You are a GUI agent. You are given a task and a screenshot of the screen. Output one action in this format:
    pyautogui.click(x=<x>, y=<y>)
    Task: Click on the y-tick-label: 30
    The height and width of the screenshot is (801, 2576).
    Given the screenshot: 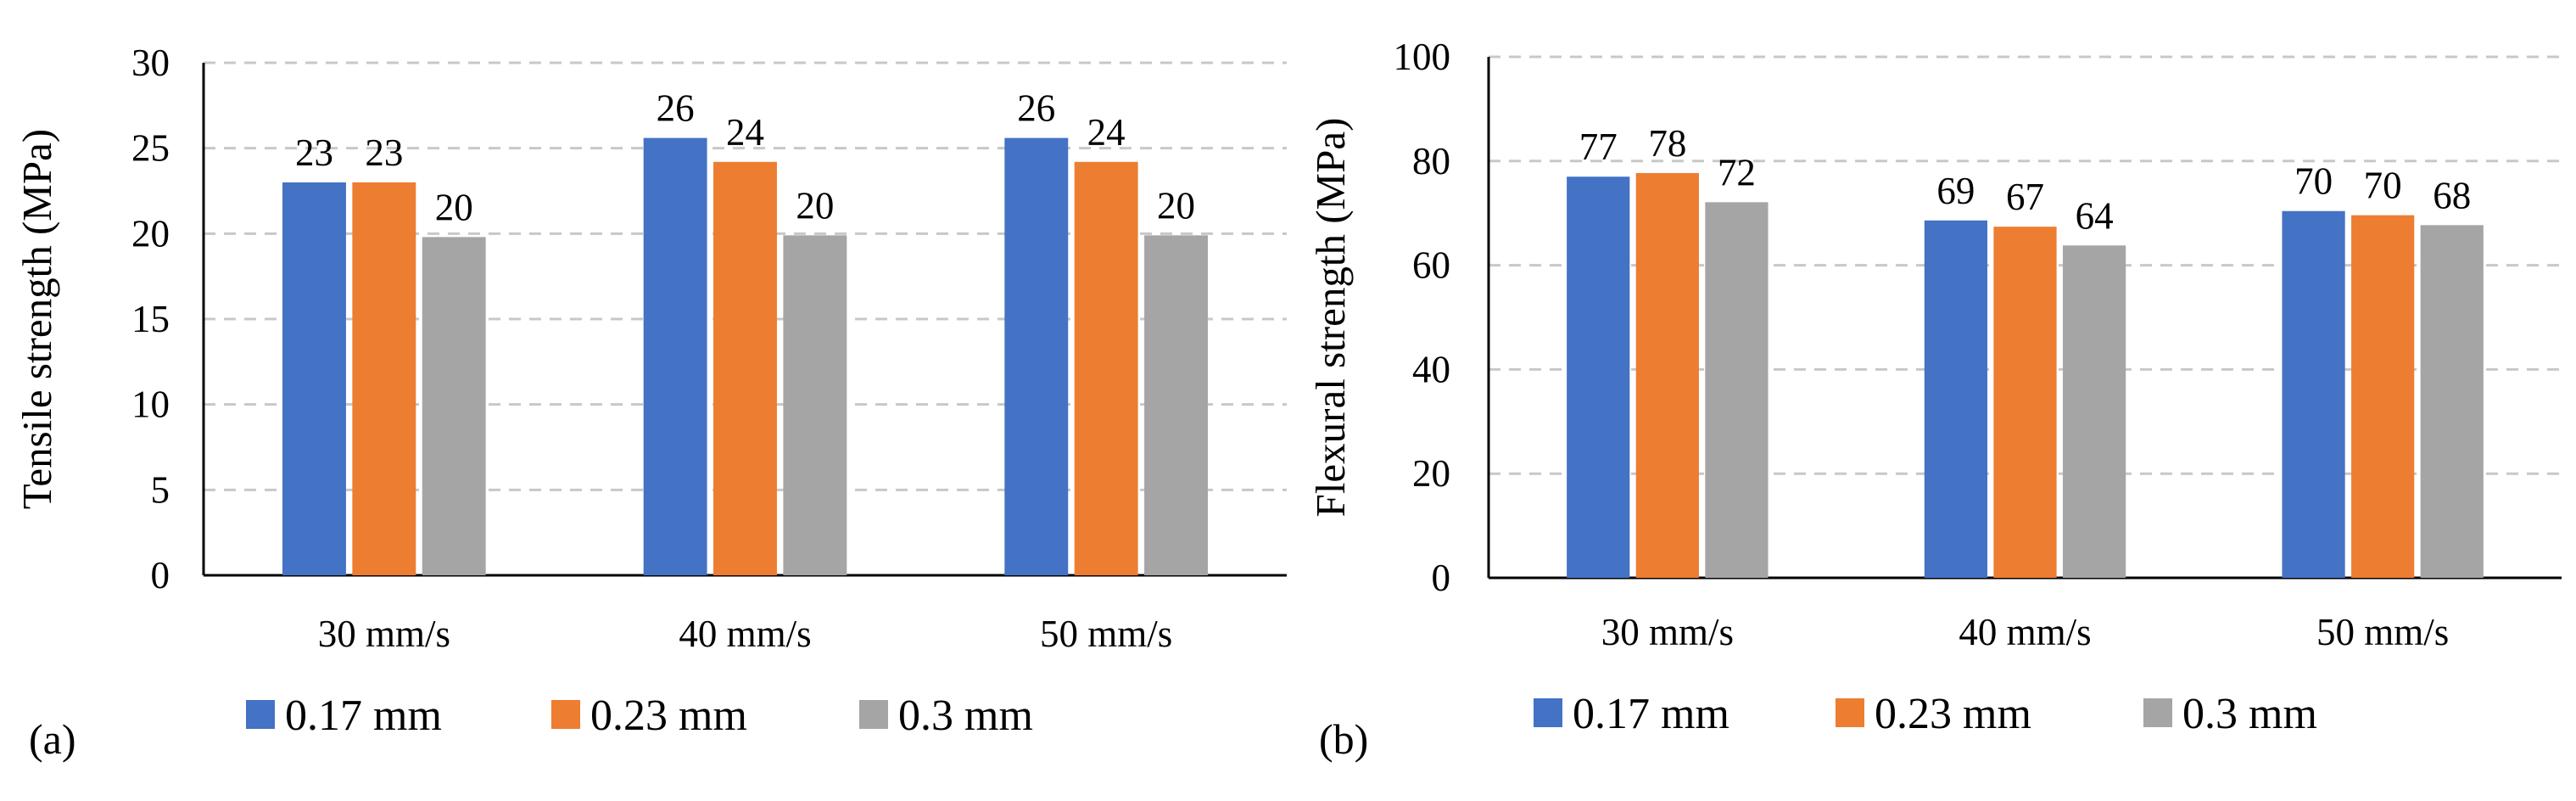 What is the action you would take?
    pyautogui.click(x=150, y=63)
    